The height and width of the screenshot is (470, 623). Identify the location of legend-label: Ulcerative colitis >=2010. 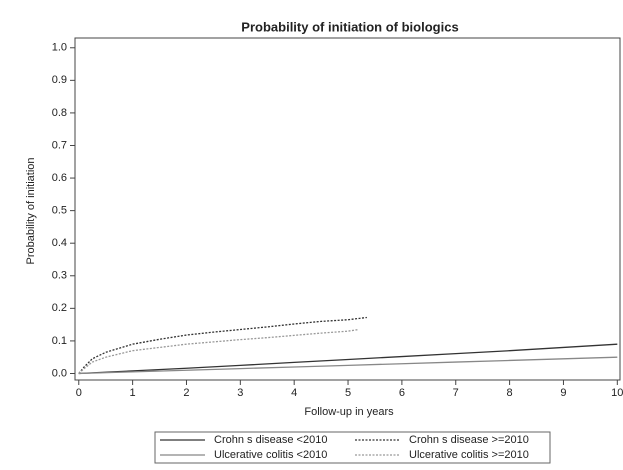
(469, 455).